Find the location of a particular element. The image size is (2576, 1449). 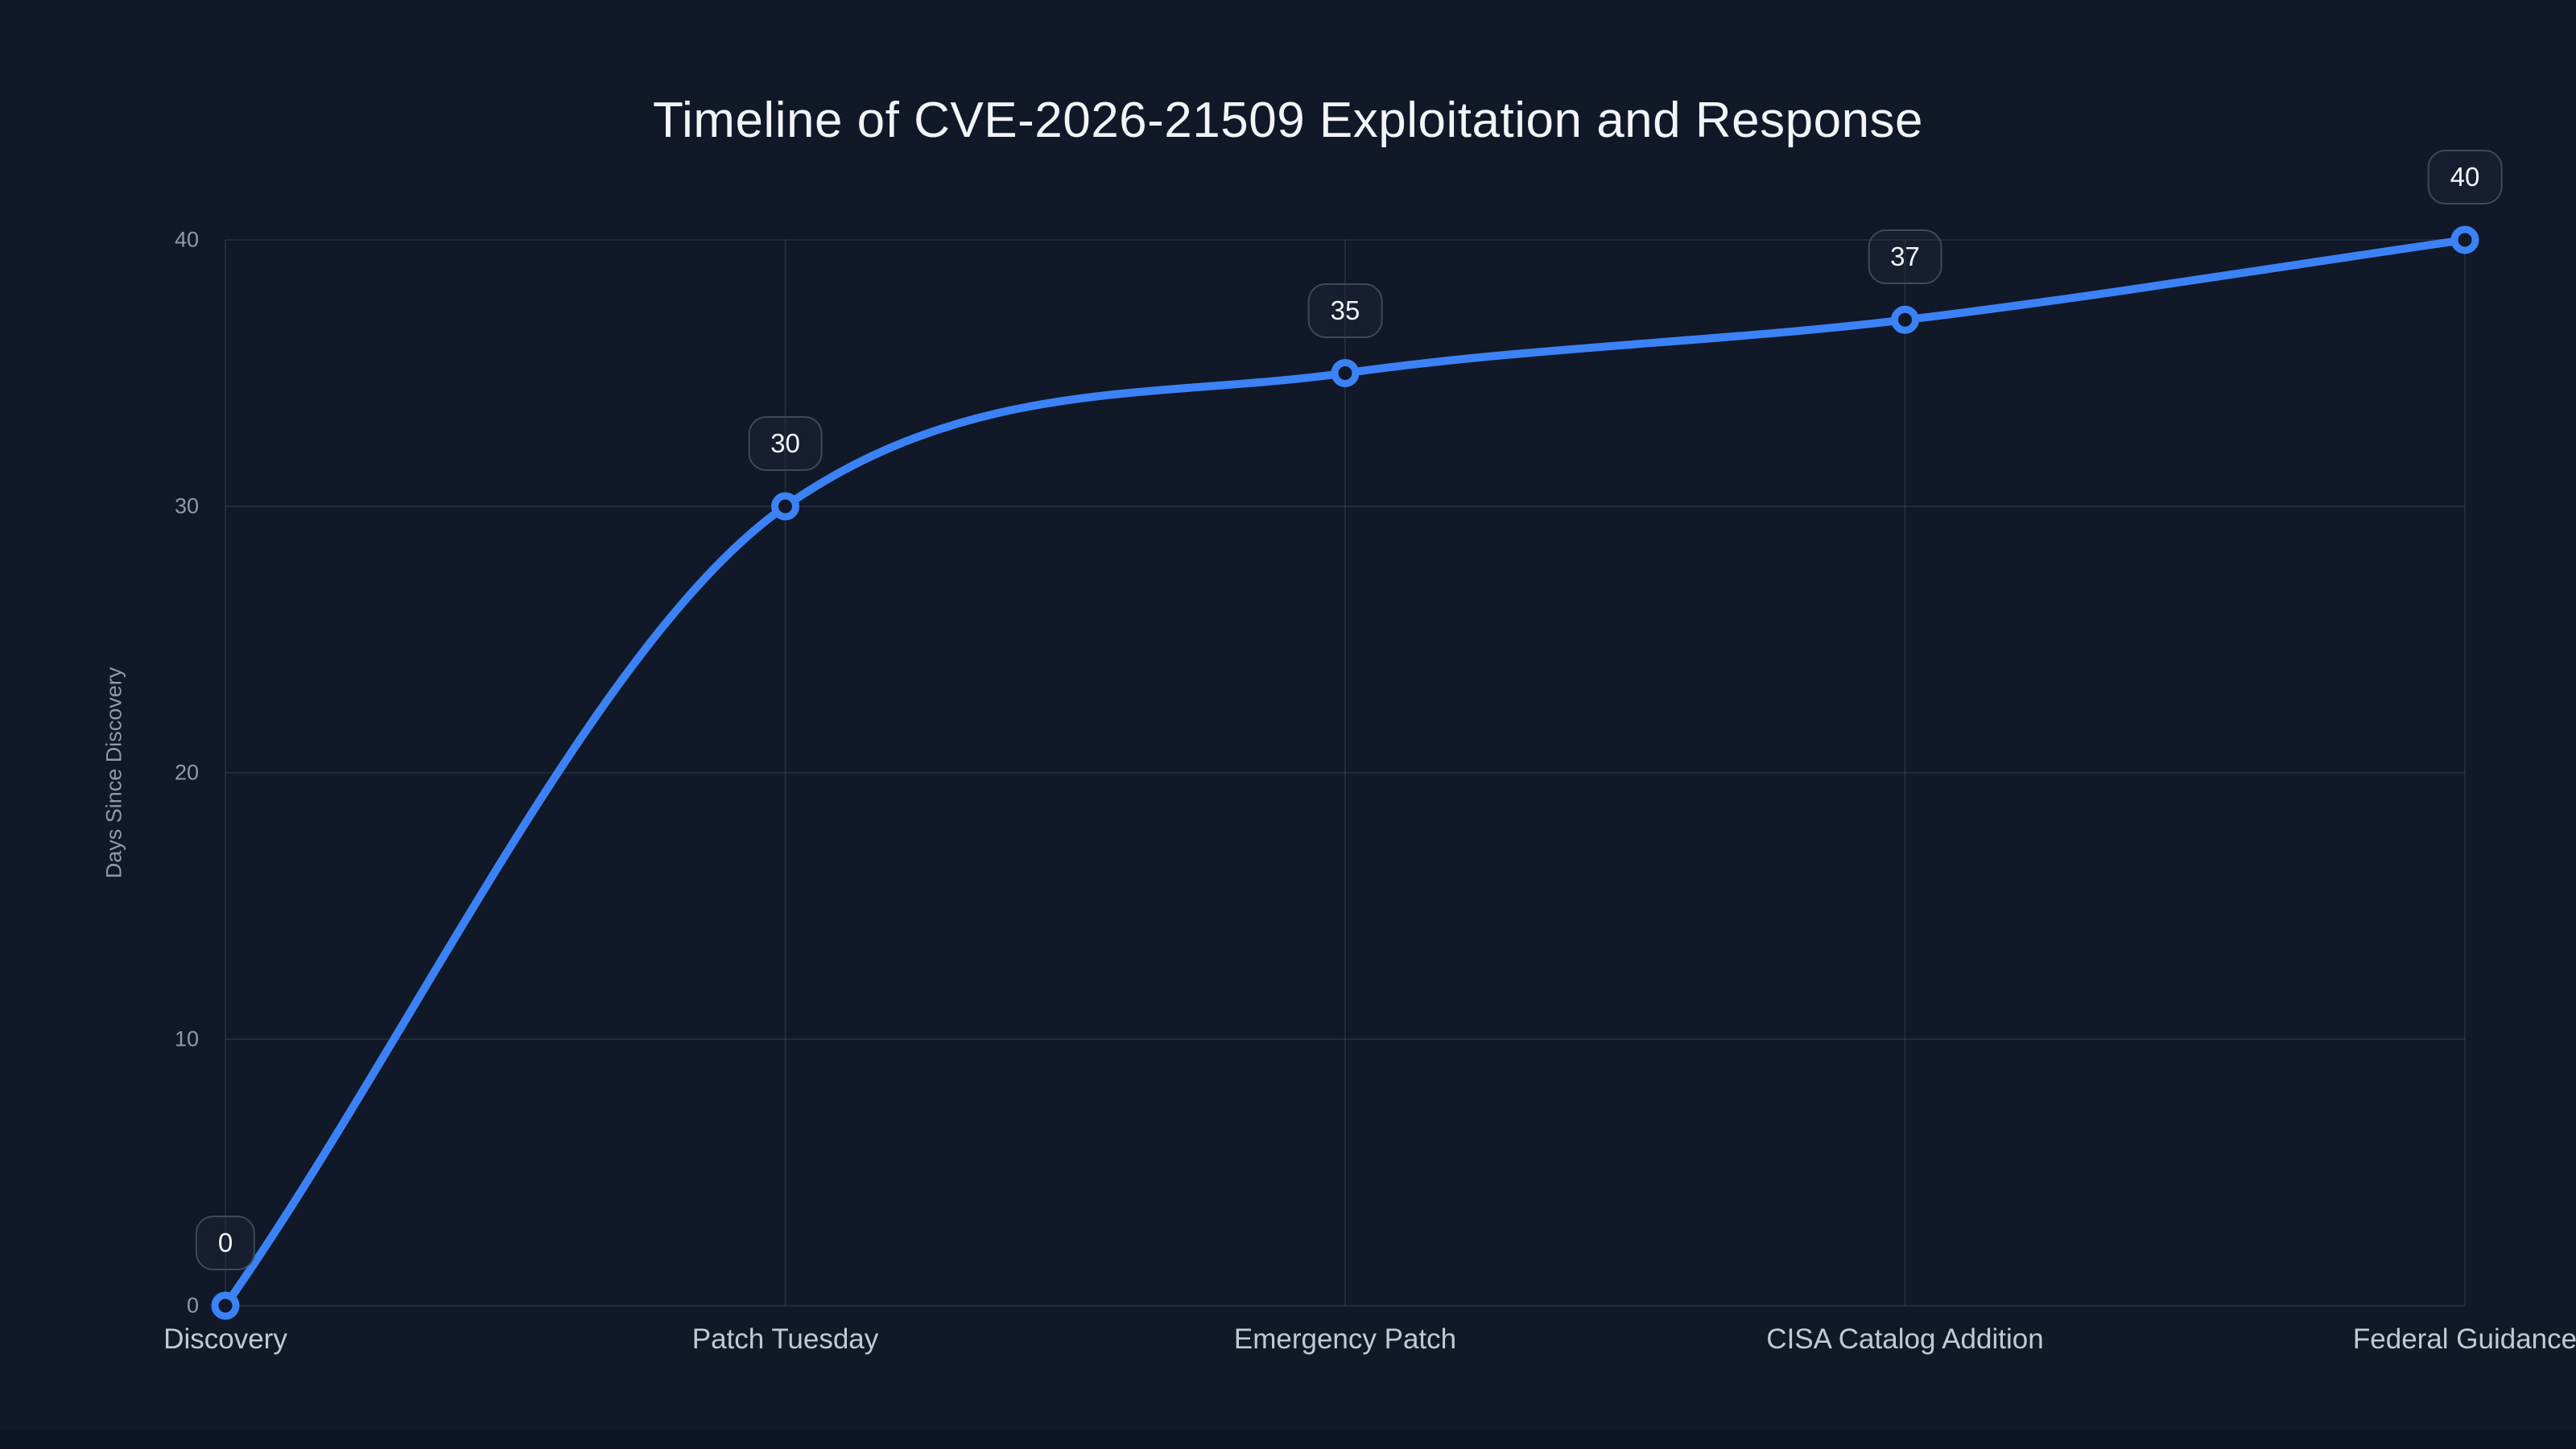

x-tick-label: Patch Tuesday is located at coordinates (785, 1339).